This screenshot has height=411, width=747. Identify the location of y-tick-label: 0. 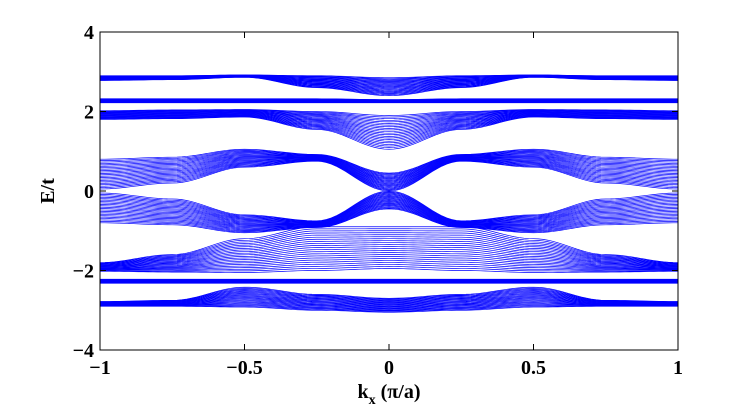
(89, 192).